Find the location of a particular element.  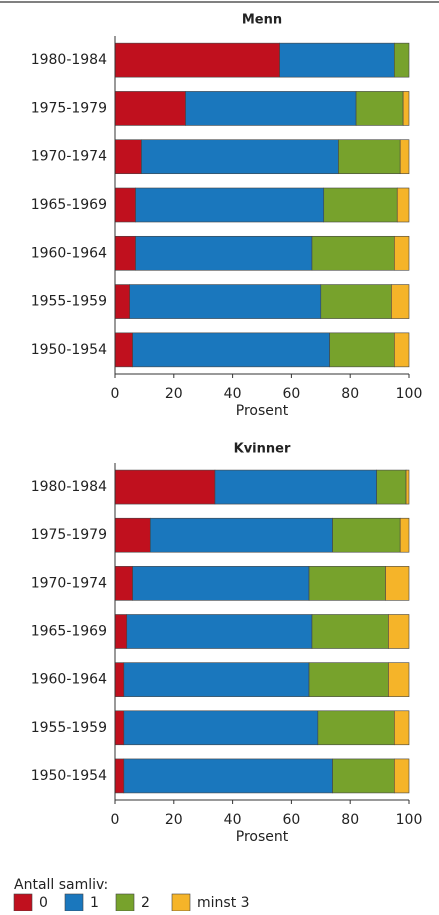

legend-label: 1 is located at coordinates (94, 903).